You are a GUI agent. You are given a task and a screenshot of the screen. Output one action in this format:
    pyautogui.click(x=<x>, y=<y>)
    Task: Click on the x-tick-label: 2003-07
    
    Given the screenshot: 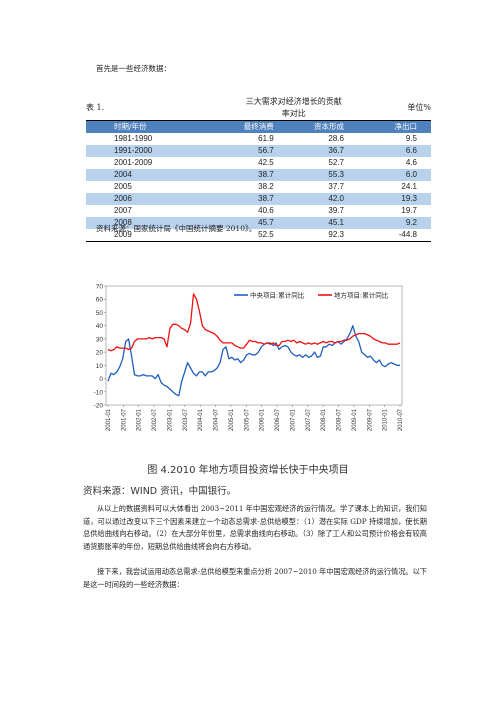 What is the action you would take?
    pyautogui.click(x=186, y=419)
    